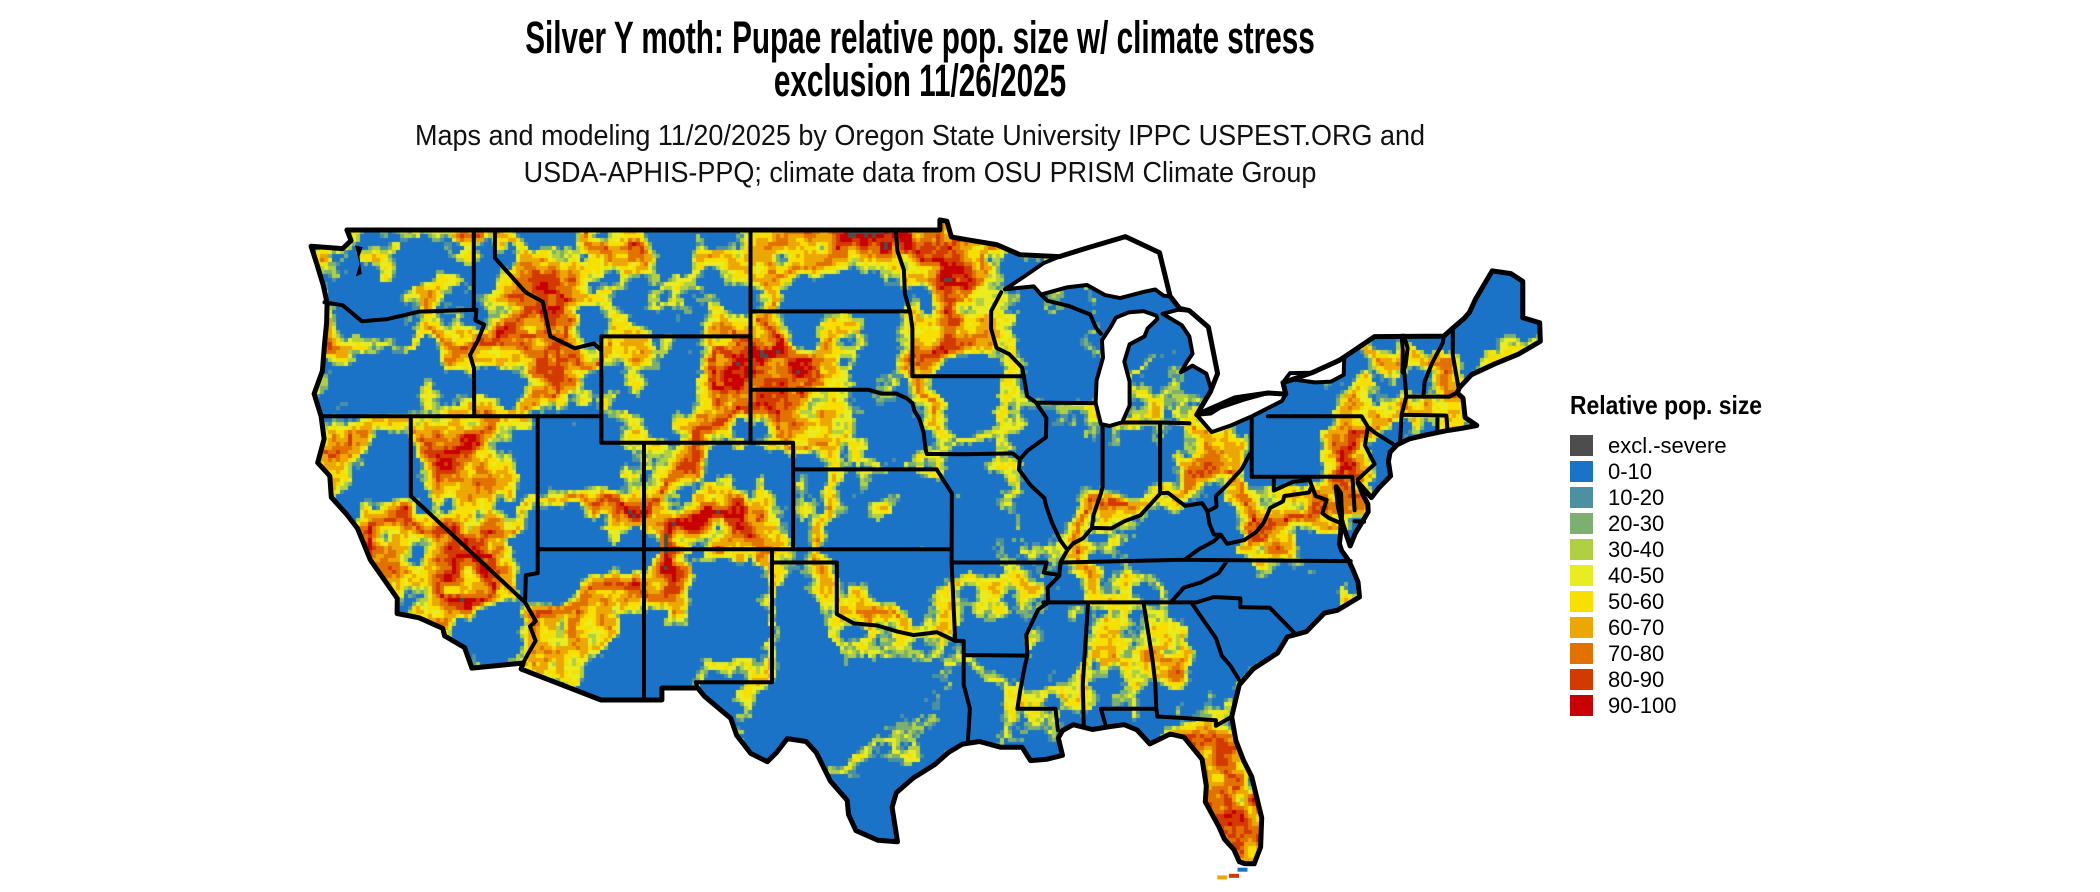 This screenshot has width=2100, height=892. I want to click on legend-item: 30-40, so click(1720, 549).